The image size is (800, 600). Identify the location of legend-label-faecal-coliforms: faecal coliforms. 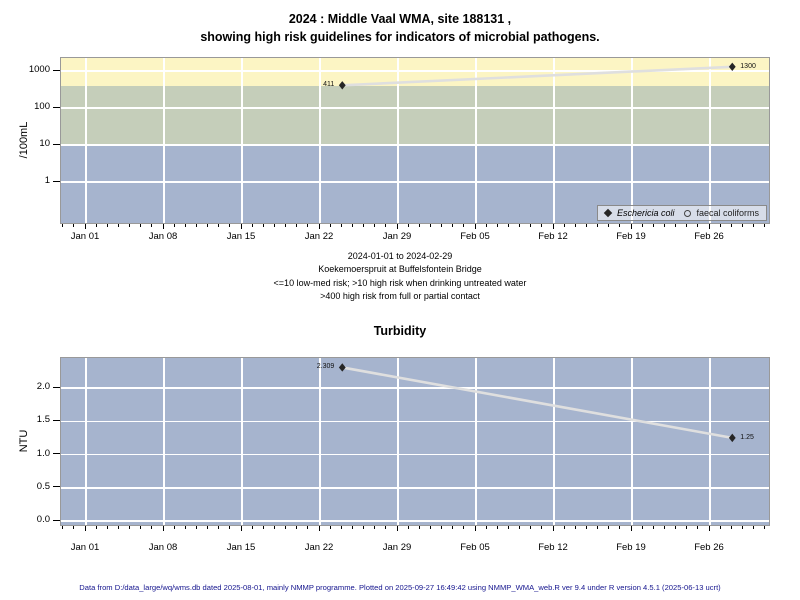
(727, 213).